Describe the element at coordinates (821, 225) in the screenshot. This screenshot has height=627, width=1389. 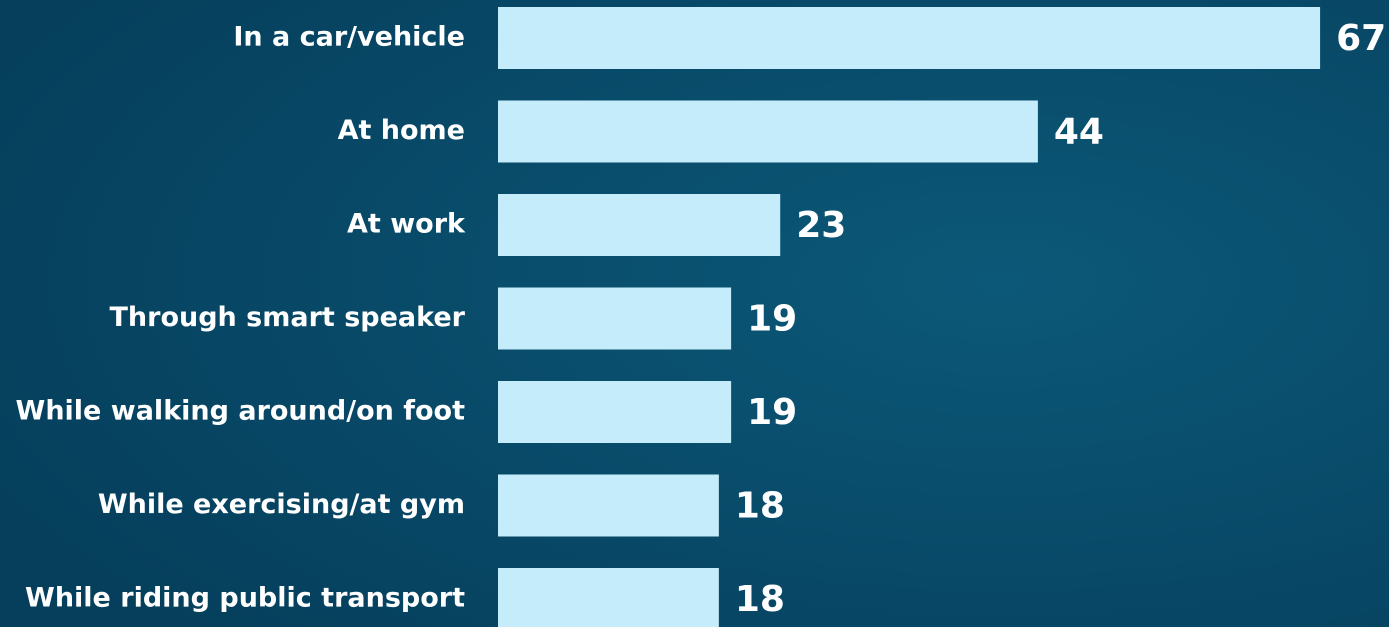
I see `value-label: 23` at that location.